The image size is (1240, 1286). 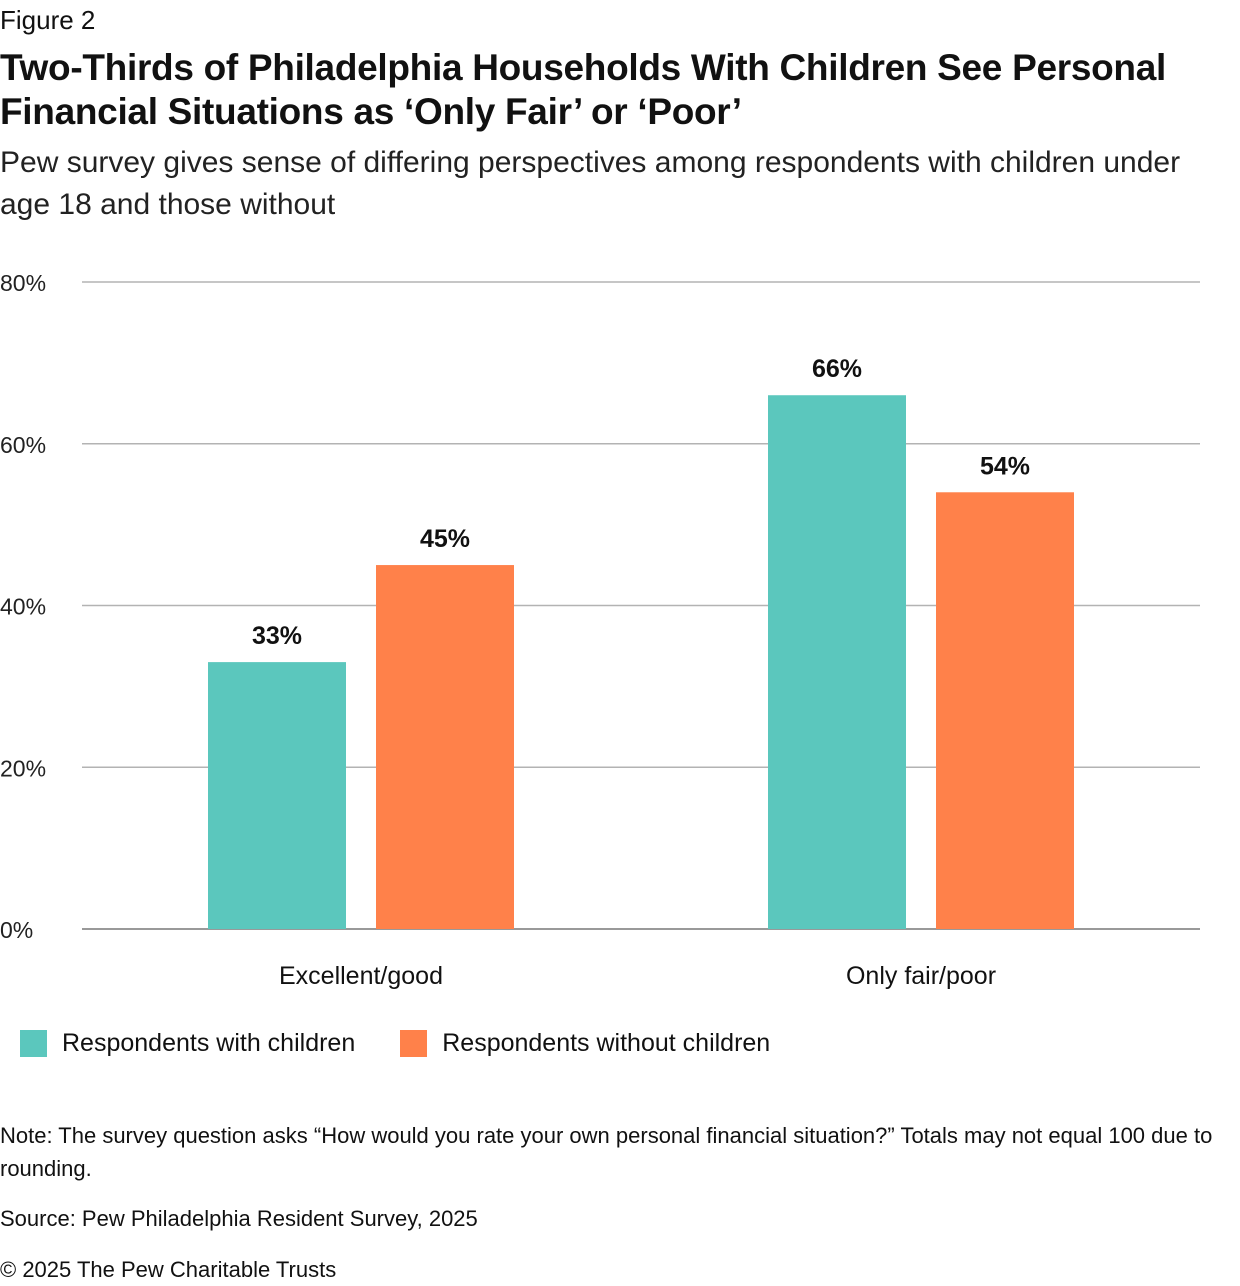 What do you see at coordinates (23, 768) in the screenshot?
I see `y-tick-label: 20%` at bounding box center [23, 768].